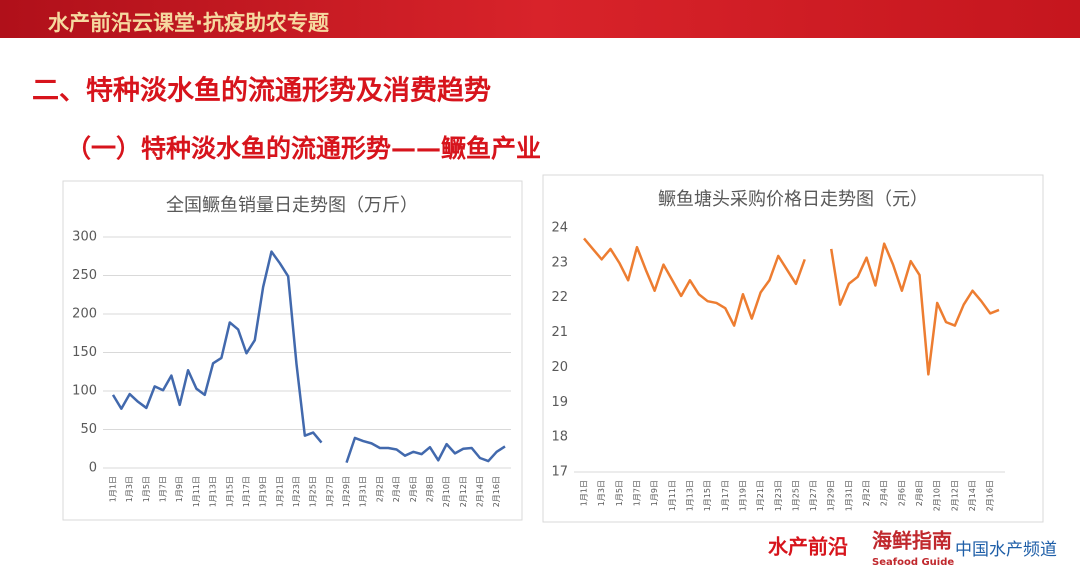  What do you see at coordinates (1006, 550) in the screenshot?
I see `logo: 中国水产频道` at bounding box center [1006, 550].